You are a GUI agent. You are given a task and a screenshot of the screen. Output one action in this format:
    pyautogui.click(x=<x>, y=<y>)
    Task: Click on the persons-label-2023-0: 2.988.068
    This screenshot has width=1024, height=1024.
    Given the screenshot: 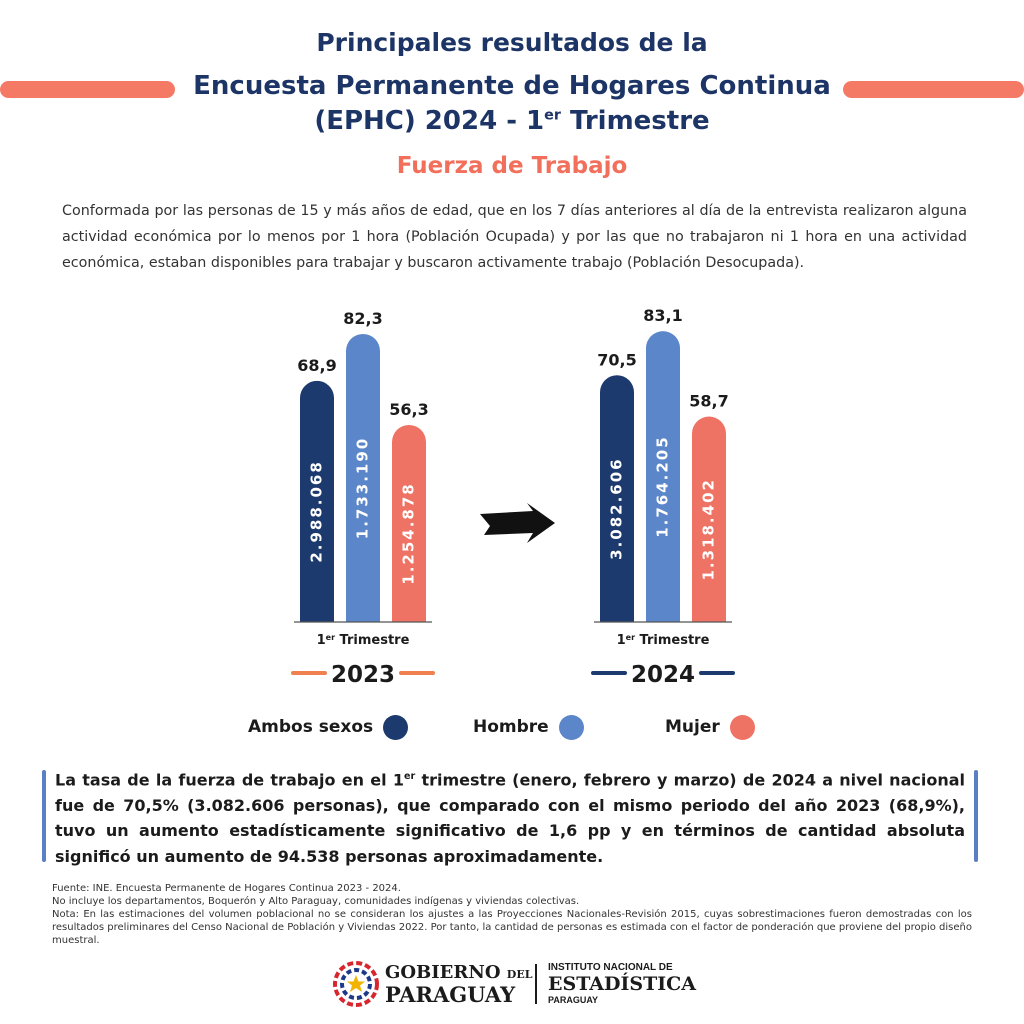 What is the action you would take?
    pyautogui.click(x=317, y=511)
    